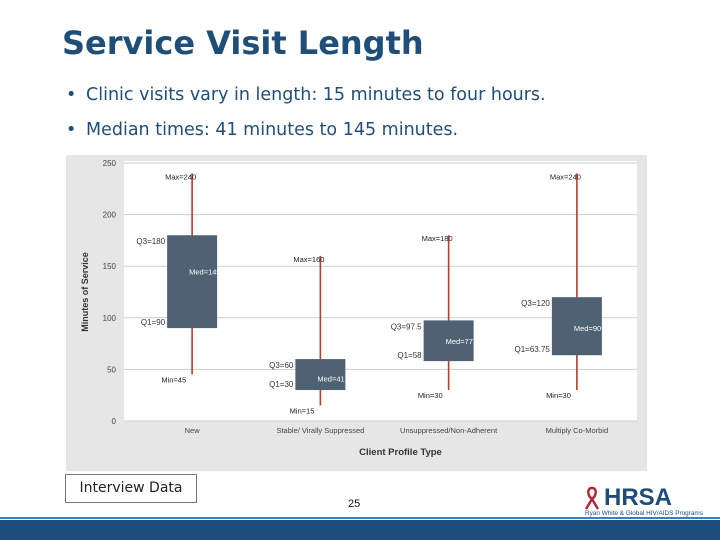  I want to click on median-label: Med=145, so click(204, 271).